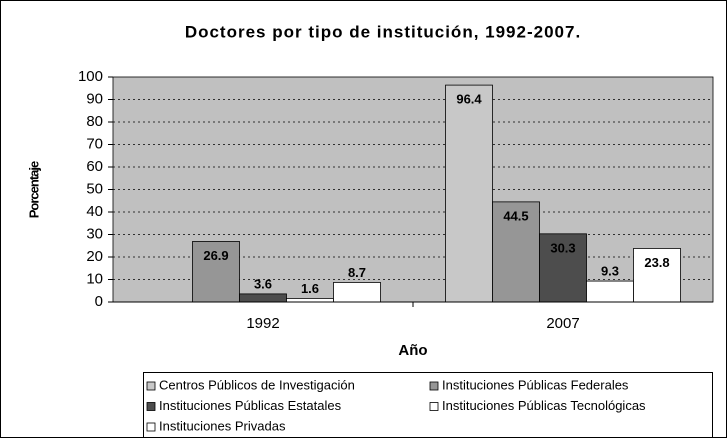  Describe the element at coordinates (94, 211) in the screenshot. I see `y-tick-label: 40` at that location.